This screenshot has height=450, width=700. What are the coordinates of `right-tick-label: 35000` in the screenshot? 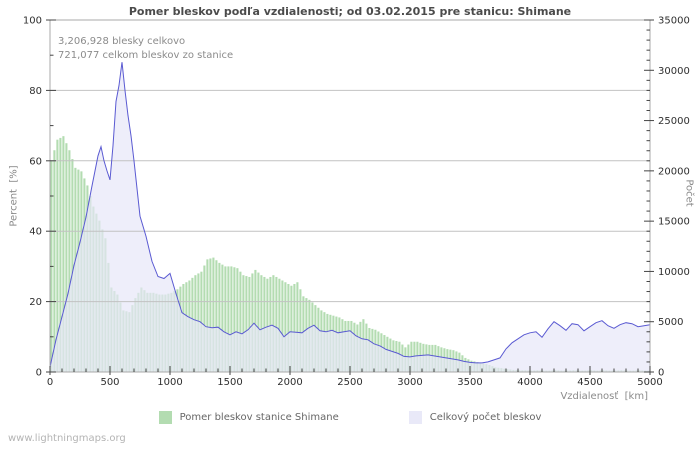 It's located at (674, 21).